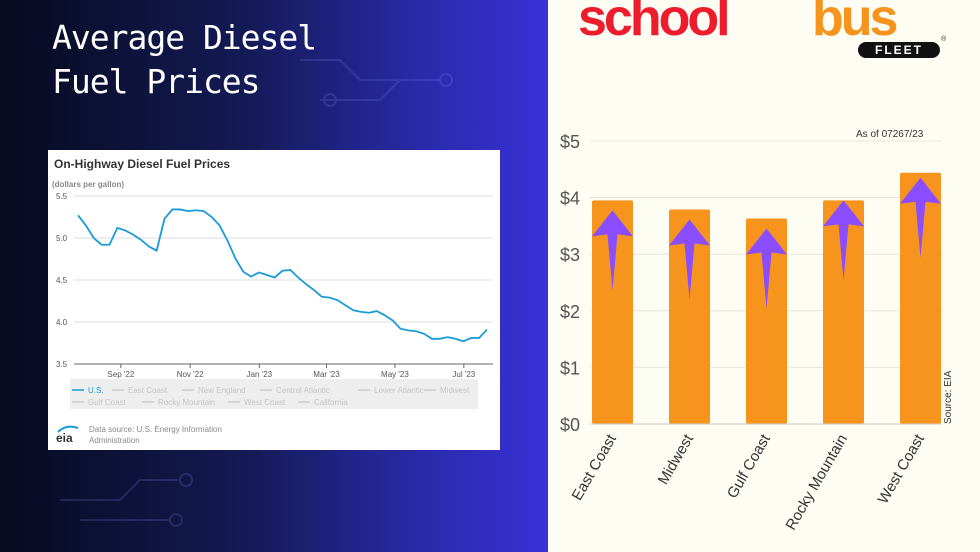 The image size is (980, 552). I want to click on x-tick-label: May '23, so click(395, 374).